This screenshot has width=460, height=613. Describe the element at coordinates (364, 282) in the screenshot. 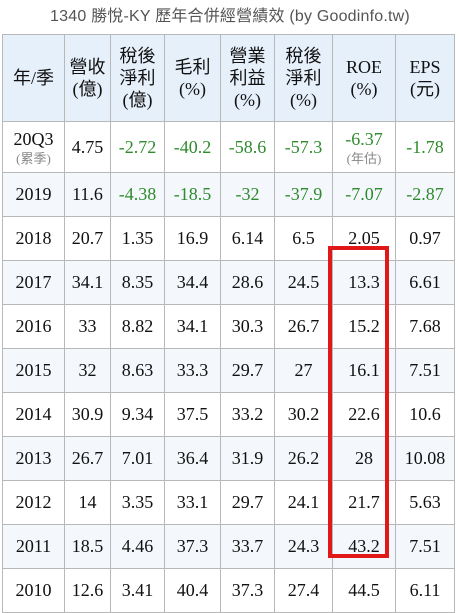

I see `cell-roe: 13.3` at that location.